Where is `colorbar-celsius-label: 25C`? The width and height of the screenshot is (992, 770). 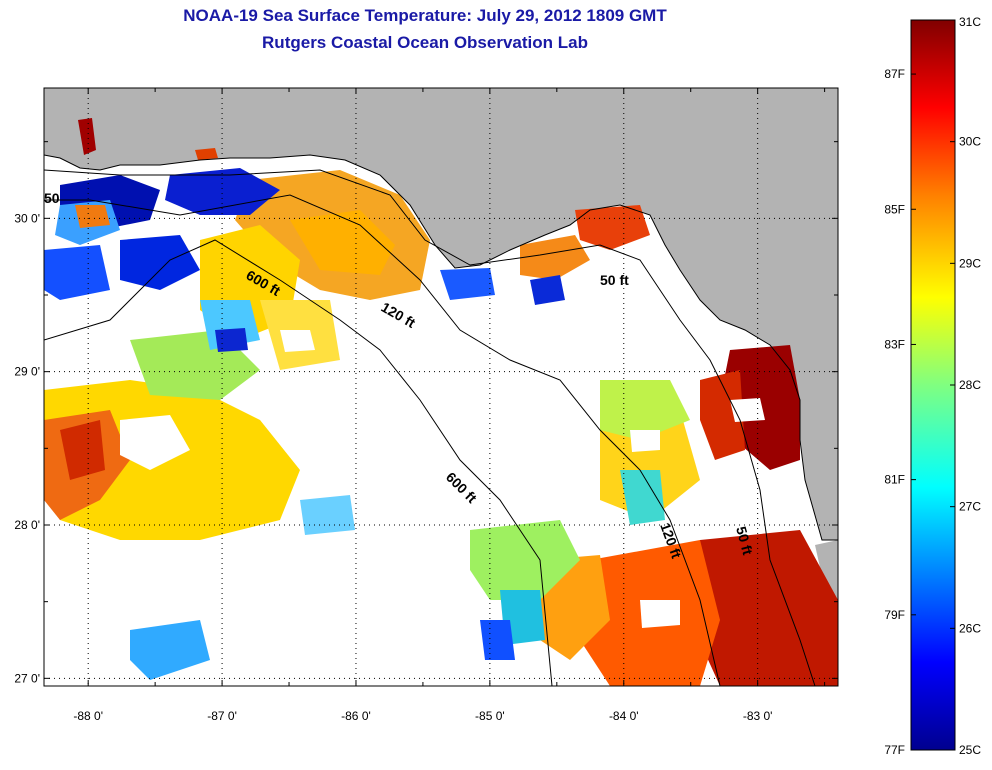
colorbar-celsius-label: 25C is located at coordinates (970, 750).